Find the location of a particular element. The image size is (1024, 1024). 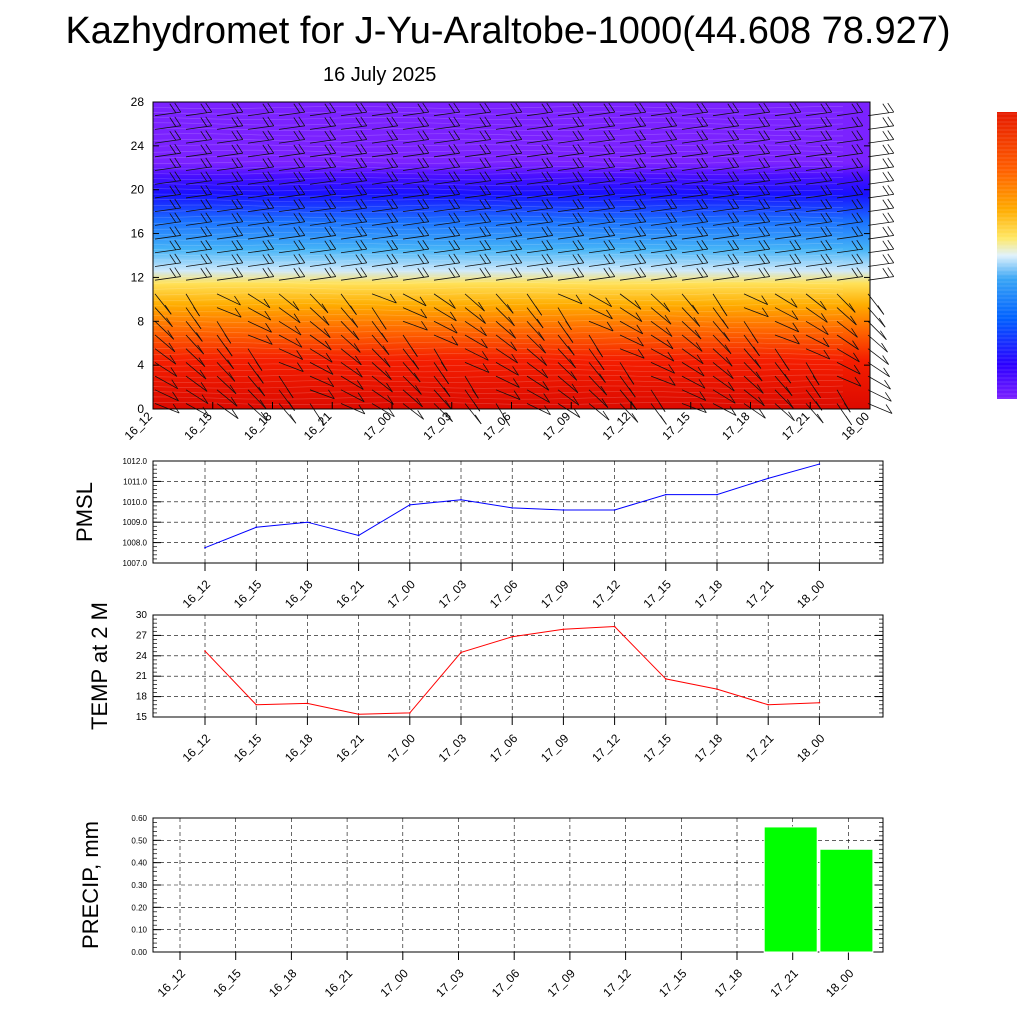

y-tick-label: 0.30 is located at coordinates (139, 885).